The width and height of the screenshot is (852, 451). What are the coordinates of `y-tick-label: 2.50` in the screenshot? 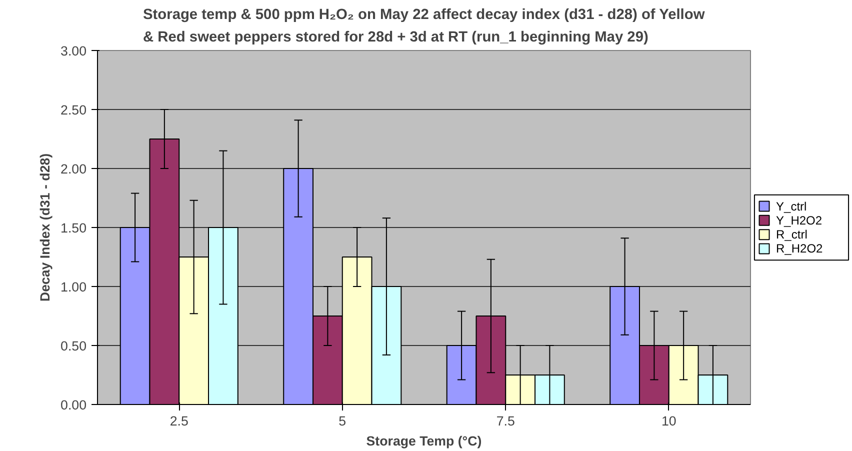 It's located at (73, 110).